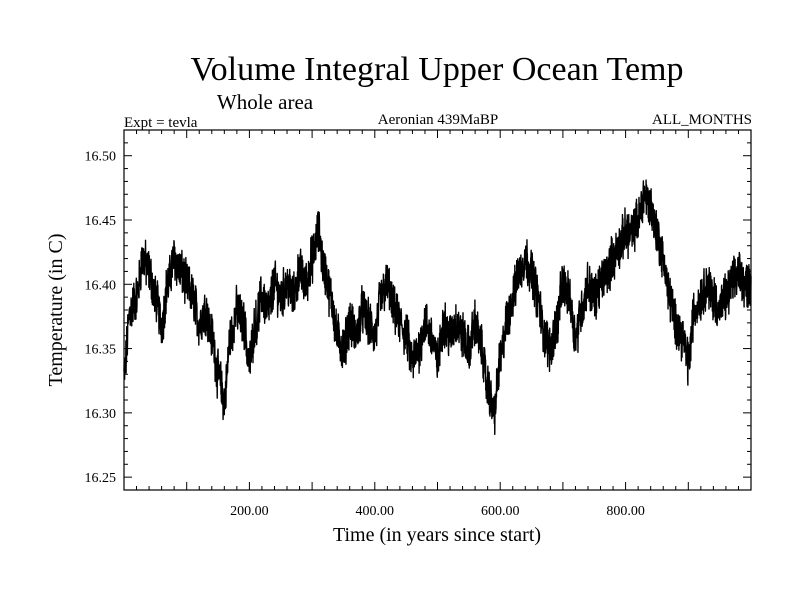  I want to click on chart-title: Volume Integral Upper Ocean Temp, so click(437, 69).